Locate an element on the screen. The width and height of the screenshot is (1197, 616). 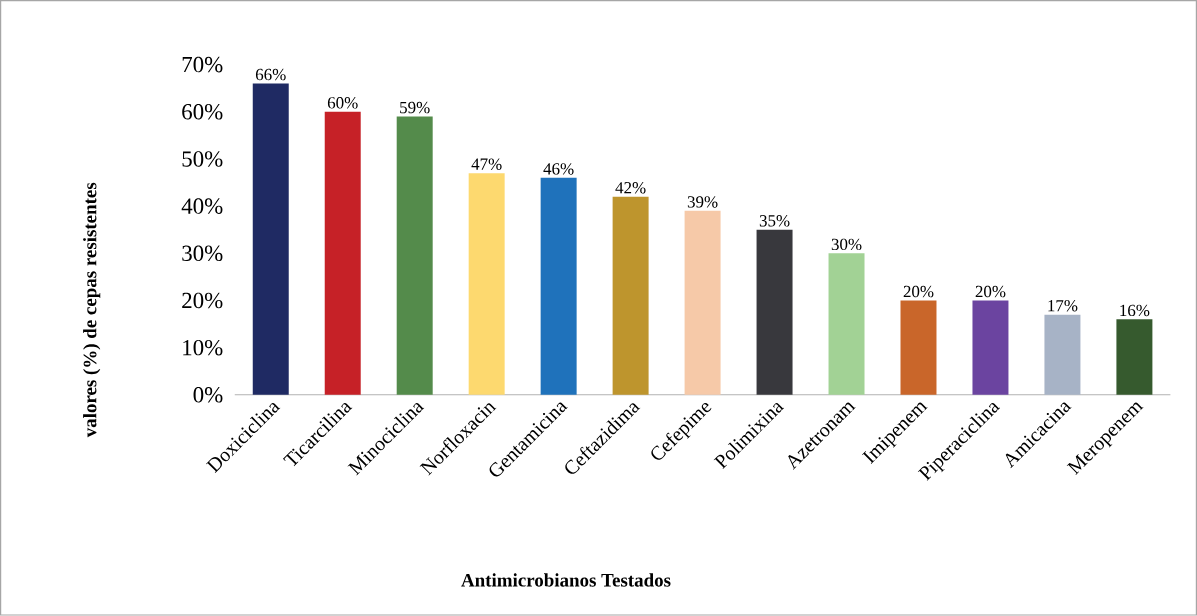
y-tick-label: 20% is located at coordinates (202, 300).